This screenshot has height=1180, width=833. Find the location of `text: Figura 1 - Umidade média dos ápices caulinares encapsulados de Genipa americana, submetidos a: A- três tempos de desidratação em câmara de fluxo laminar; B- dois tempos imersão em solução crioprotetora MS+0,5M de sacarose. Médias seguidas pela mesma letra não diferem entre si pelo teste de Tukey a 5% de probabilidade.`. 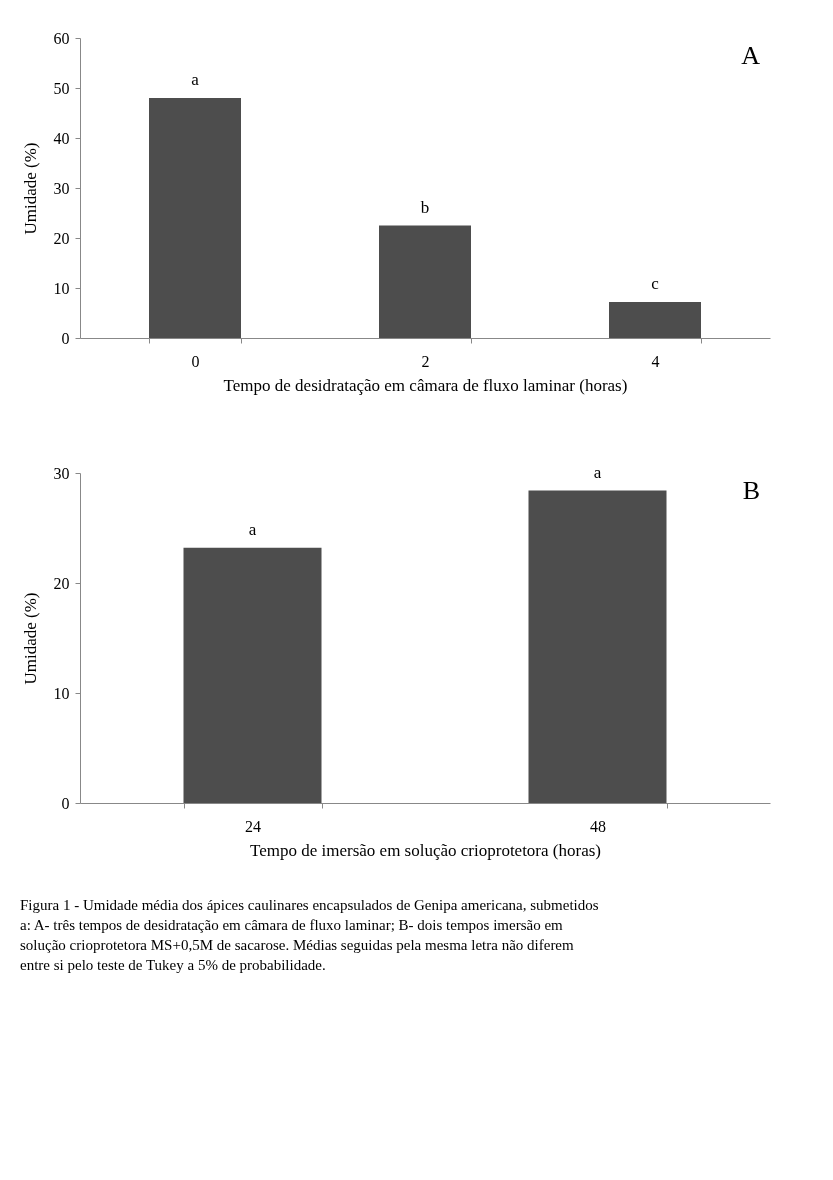

text: Figura 1 - Umidade média dos ápices caulinares encapsulados de Genipa americana, submetidos a: A- três tempos de desidratação em câmara de fluxo laminar; B- dois tempos imersão em solução crioprotetora MS+0,5M de sacarose. Médias seguidas pela mesma letra não diferem entre si pelo teste de Tukey a 5% de probabilidade. is located at coordinates (309, 935).